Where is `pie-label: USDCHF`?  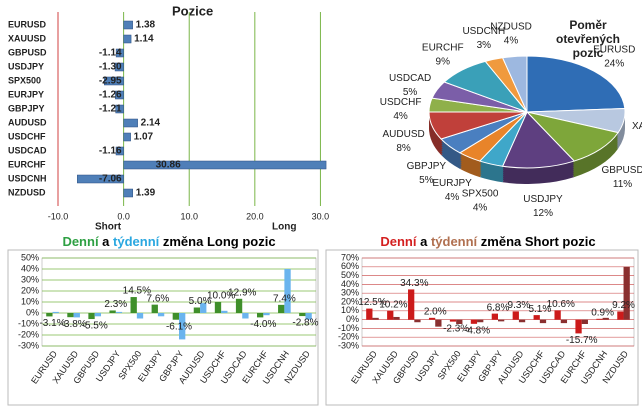
pie-label: USDCHF is located at coordinates (401, 102).